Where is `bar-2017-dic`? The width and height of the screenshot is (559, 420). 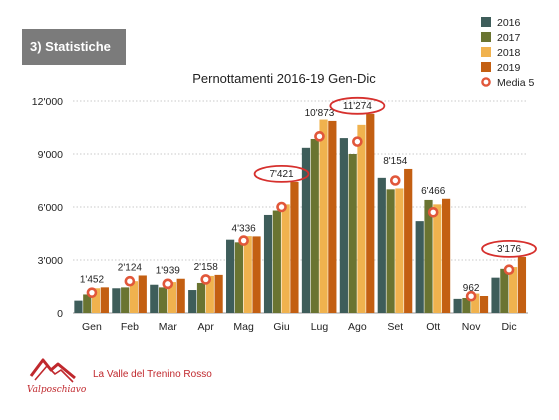
bar-2017-dic is located at coordinates (504, 290).